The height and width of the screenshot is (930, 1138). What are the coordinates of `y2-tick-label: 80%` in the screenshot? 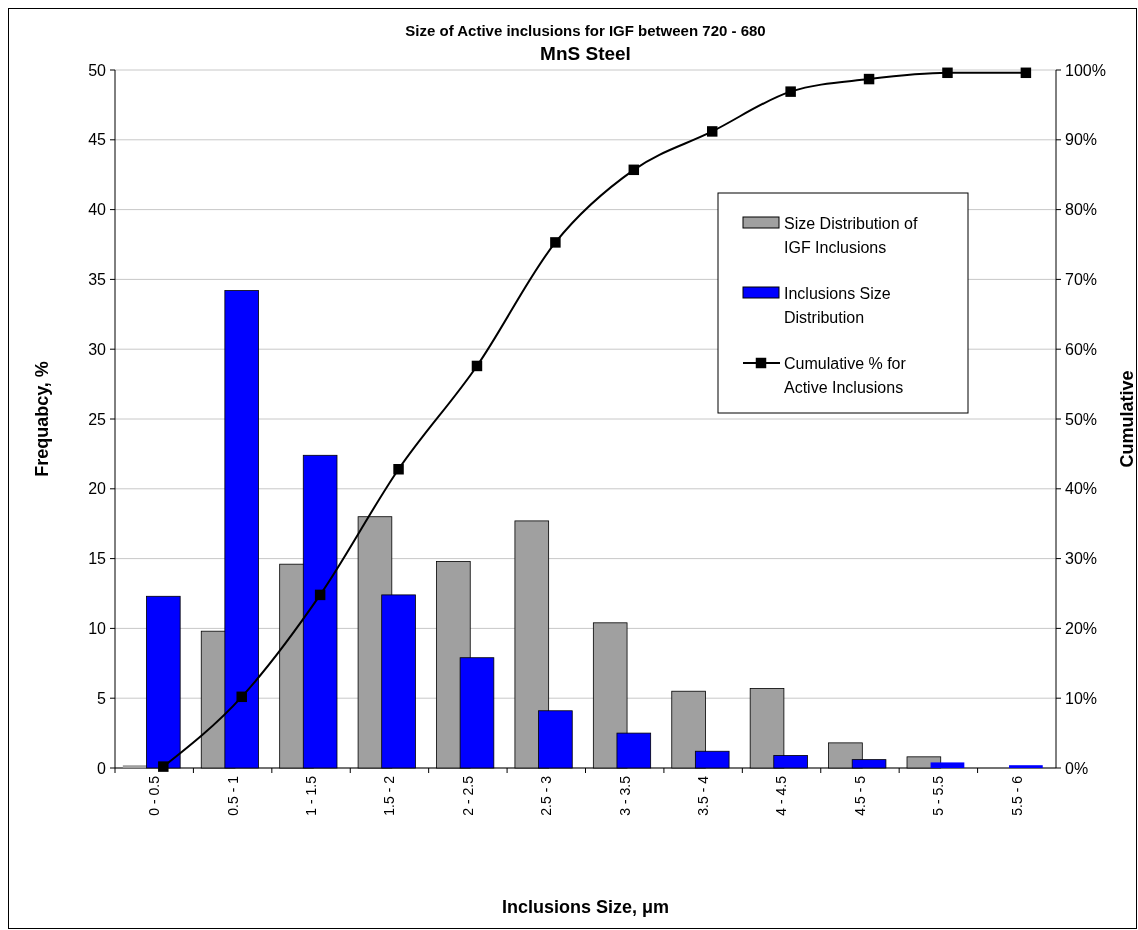 It's located at (1081, 210).